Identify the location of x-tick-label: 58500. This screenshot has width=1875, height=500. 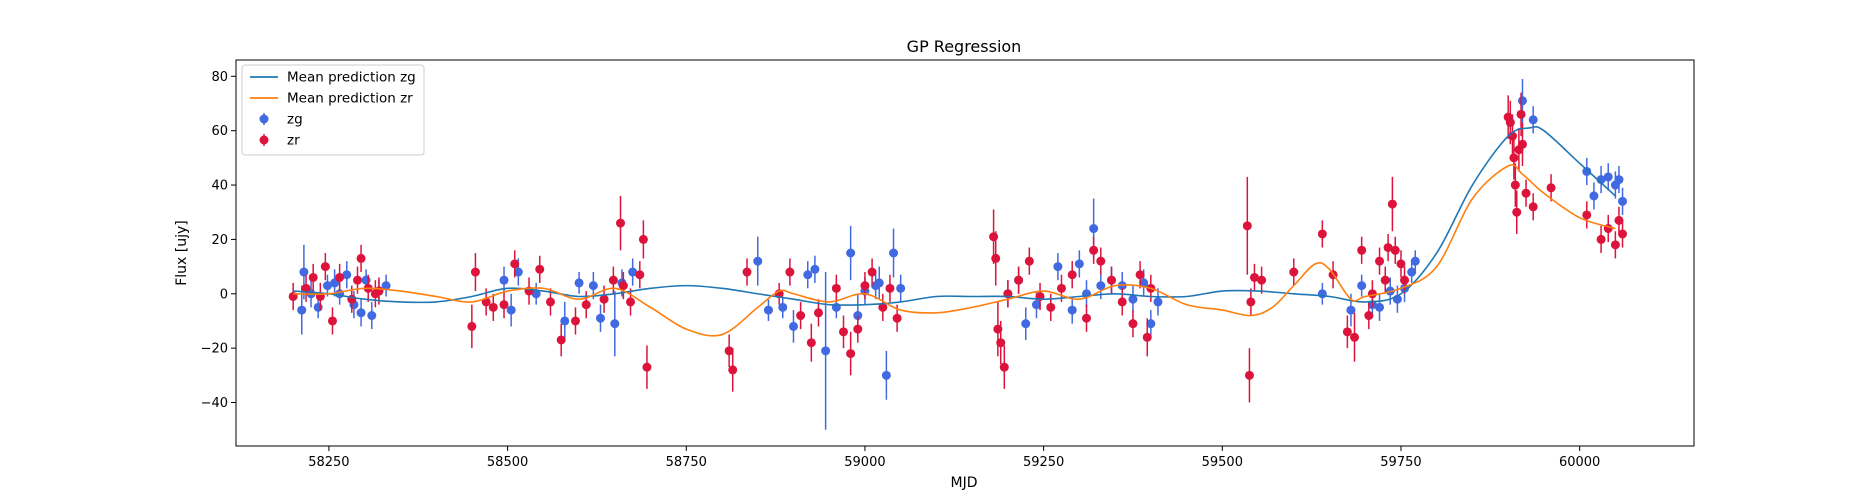
(507, 462).